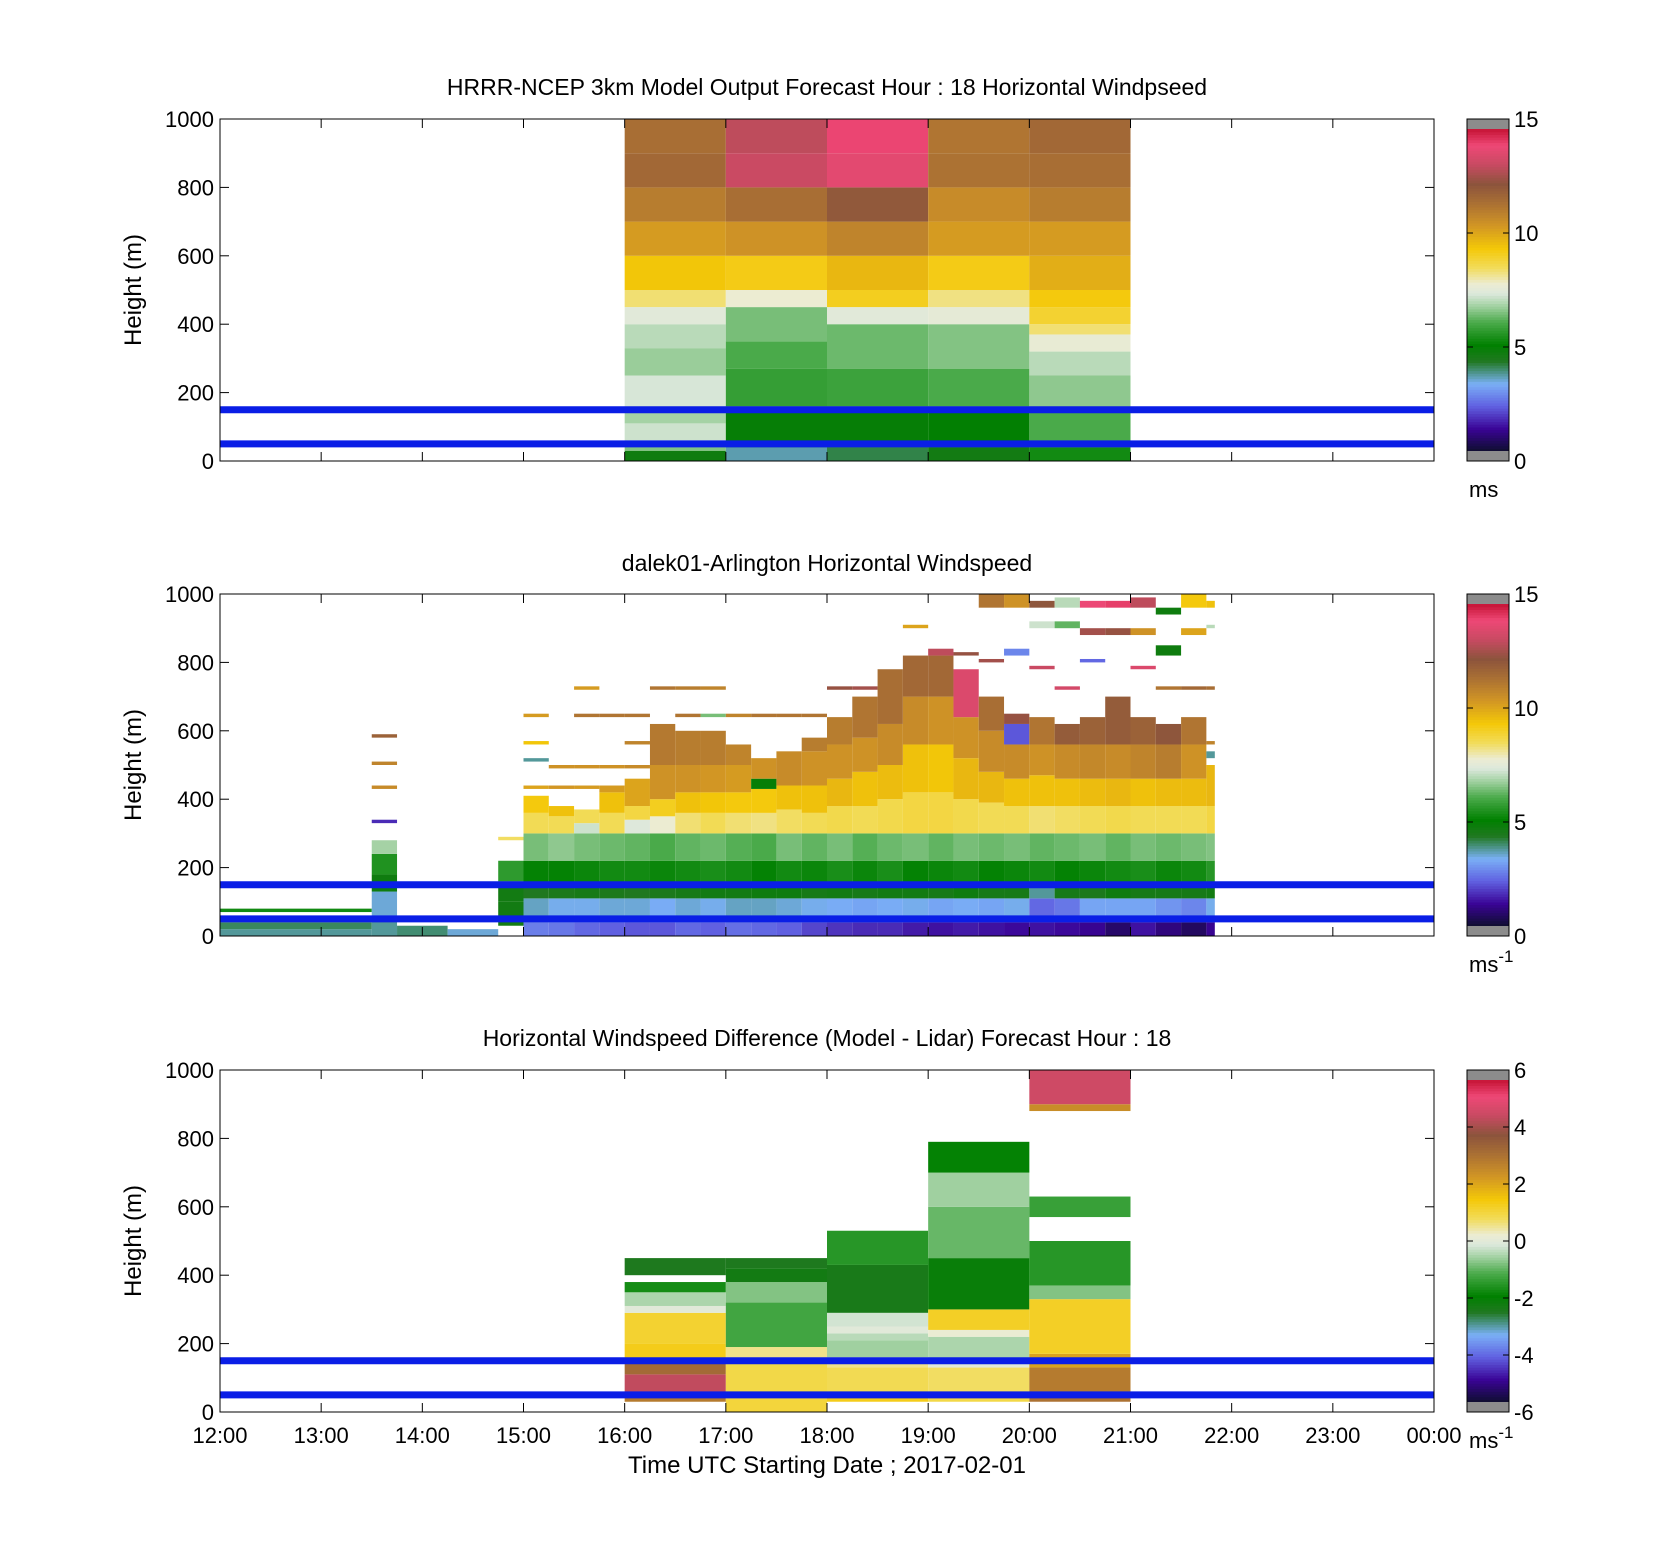 The image size is (1680, 1561). I want to click on colorbar-tick-label: 4, so click(1520, 1127).